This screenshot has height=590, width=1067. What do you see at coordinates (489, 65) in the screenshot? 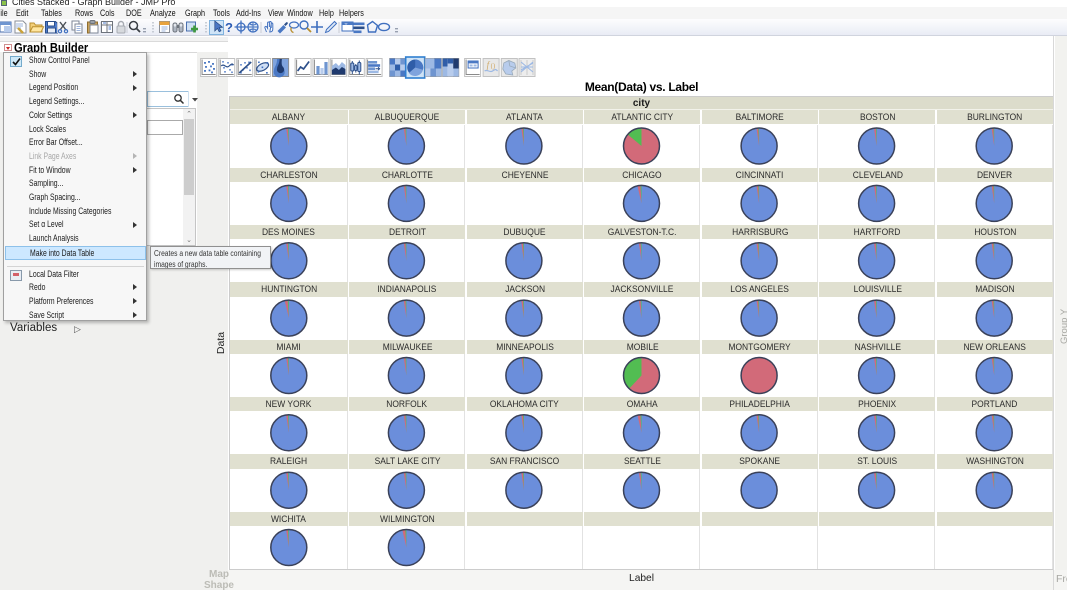
I see `svg-text: f` at bounding box center [489, 65].